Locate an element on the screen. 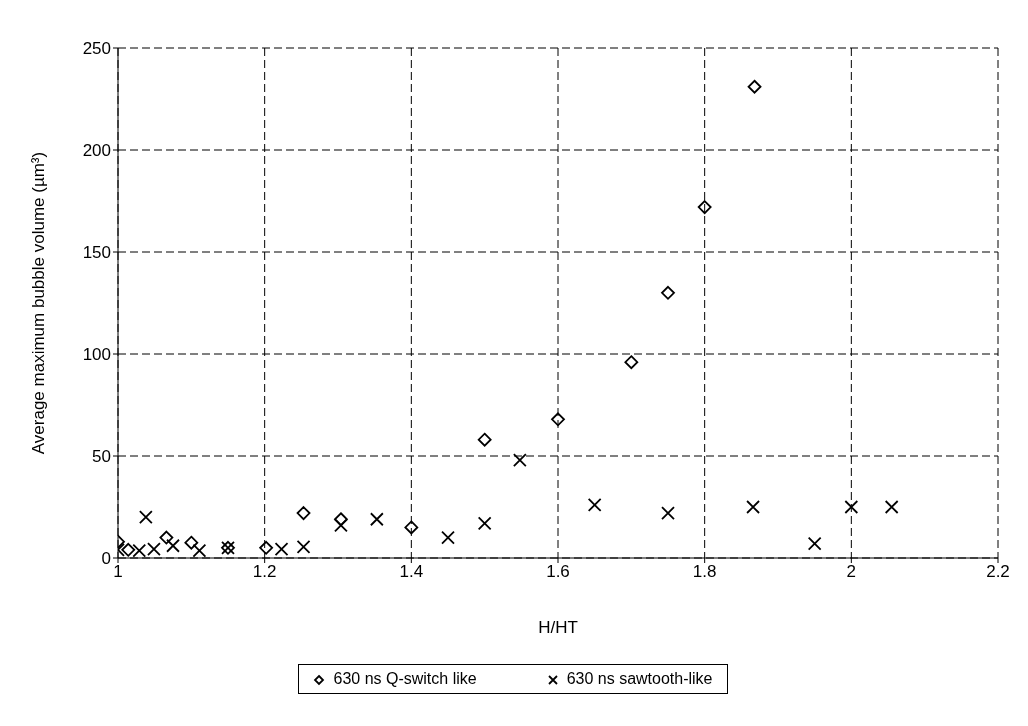  x-tick-label: 1.6 is located at coordinates (558, 572).